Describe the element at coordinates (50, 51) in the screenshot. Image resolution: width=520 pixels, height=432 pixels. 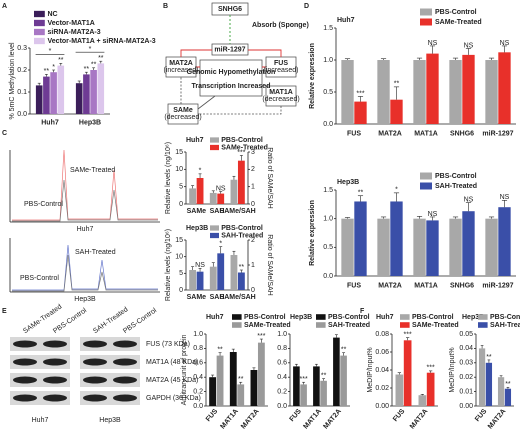
I see `bracket-label: *` at that location.